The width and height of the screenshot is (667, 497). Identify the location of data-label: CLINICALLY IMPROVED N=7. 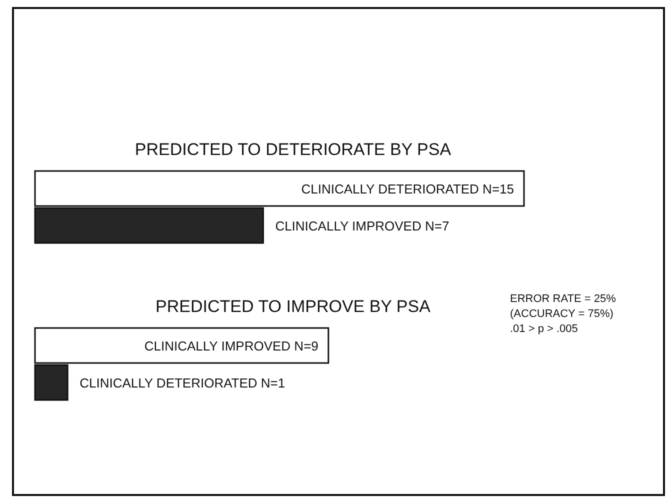
(362, 226).